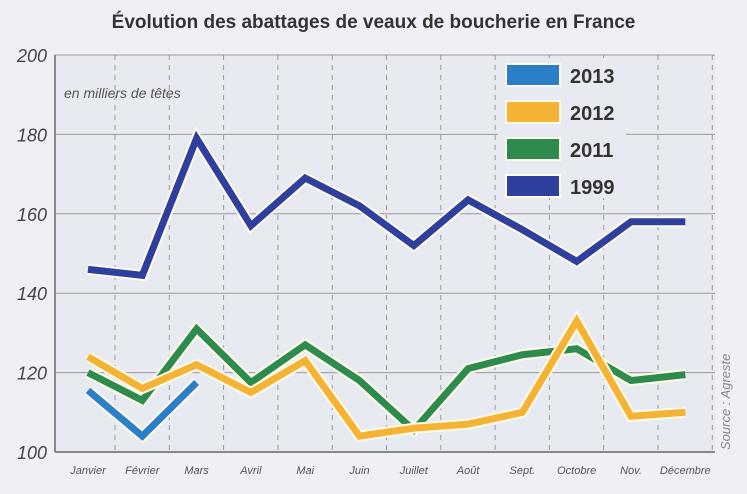 This screenshot has width=747, height=494. What do you see at coordinates (591, 151) in the screenshot?
I see `legend-label: 2011` at bounding box center [591, 151].